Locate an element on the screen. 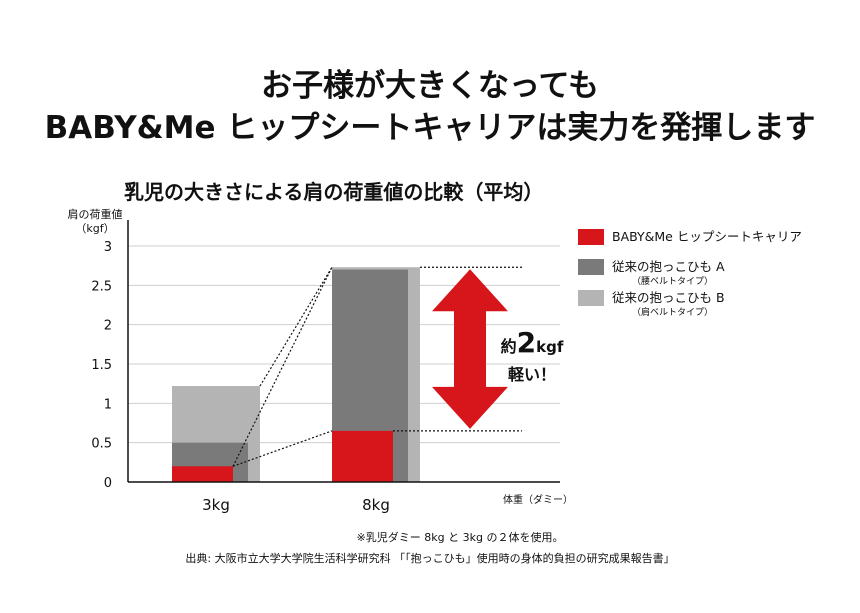 Image resolution: width=860 pixels, height=613 pixels. legend-label: 従来の抱っこひも A is located at coordinates (668, 266).